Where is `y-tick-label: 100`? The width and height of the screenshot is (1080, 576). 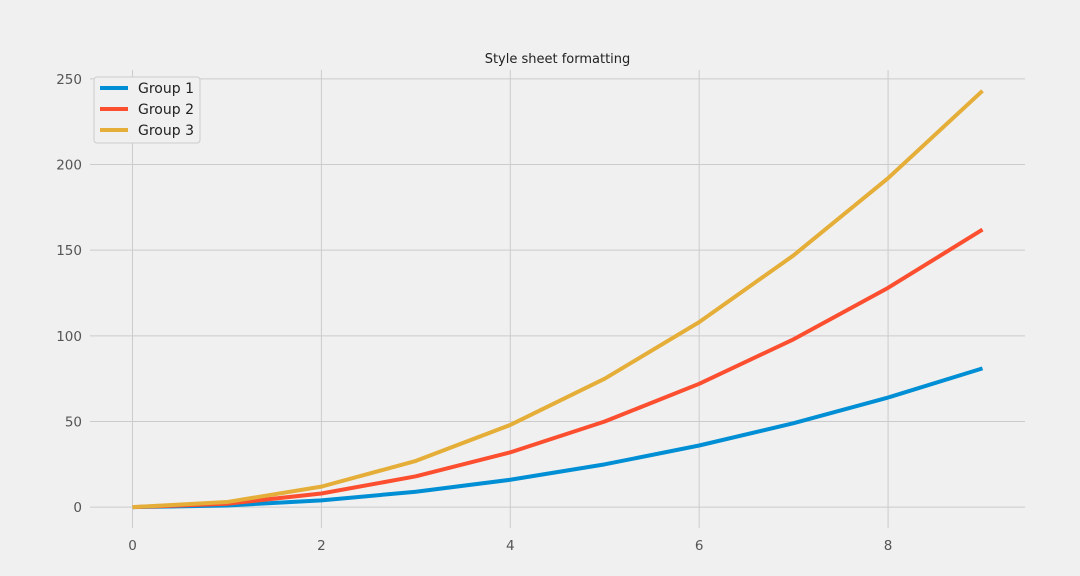
y-tick-label: 100 is located at coordinates (69, 337).